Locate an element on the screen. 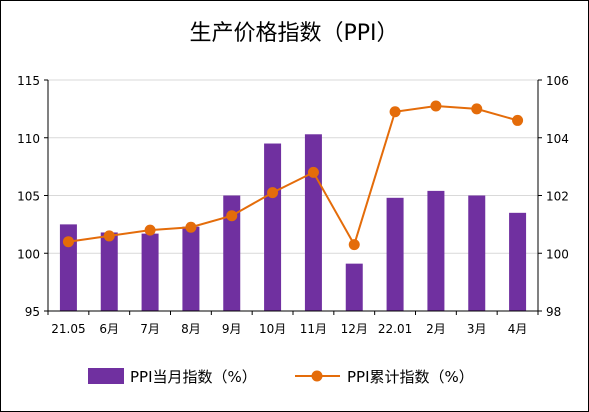  legend: PPI当月指数（%） PPI累计指数（%） is located at coordinates (281, 377).